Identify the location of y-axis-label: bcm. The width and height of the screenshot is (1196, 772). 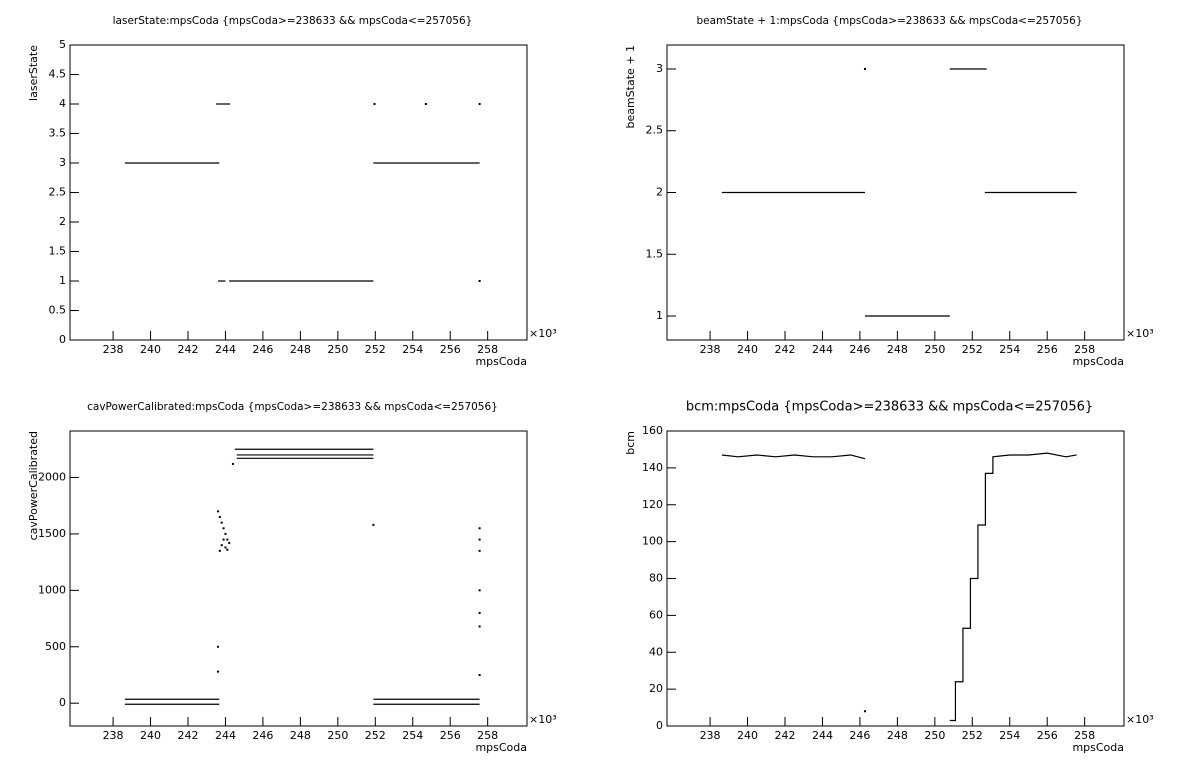
(630, 443).